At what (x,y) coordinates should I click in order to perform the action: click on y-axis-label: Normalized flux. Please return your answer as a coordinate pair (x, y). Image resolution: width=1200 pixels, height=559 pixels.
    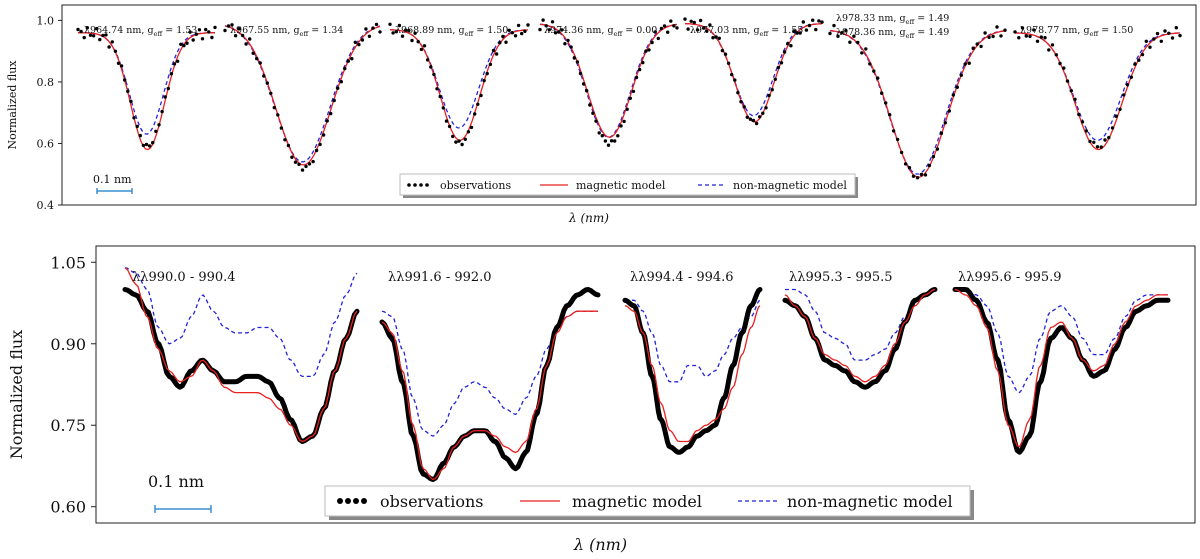
    Looking at the image, I should click on (12, 105).